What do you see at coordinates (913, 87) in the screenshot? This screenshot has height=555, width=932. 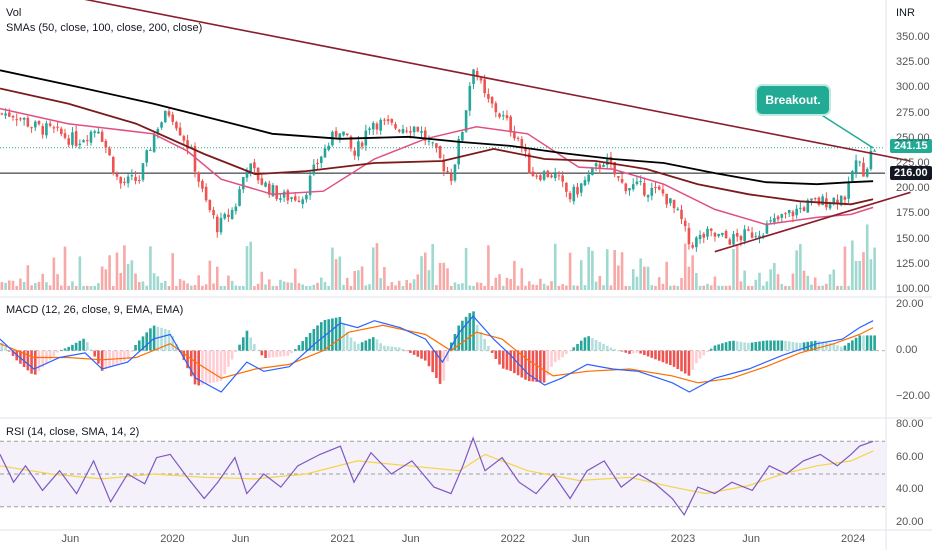 I see `price-axis-tick: 300.00` at bounding box center [913, 87].